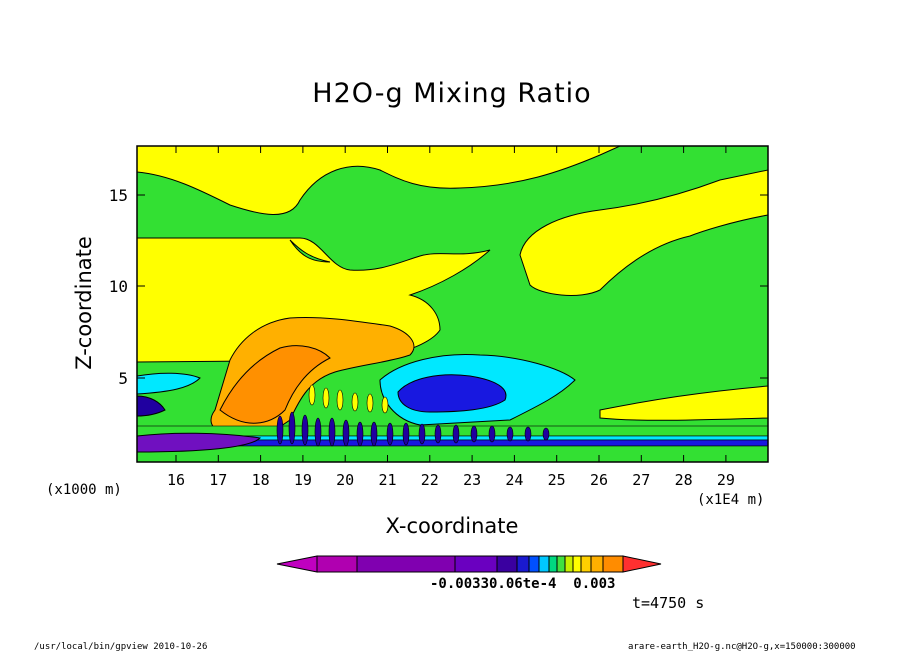 The width and height of the screenshot is (904, 654). I want to click on contour-streaks-yellow, so click(348, 399).